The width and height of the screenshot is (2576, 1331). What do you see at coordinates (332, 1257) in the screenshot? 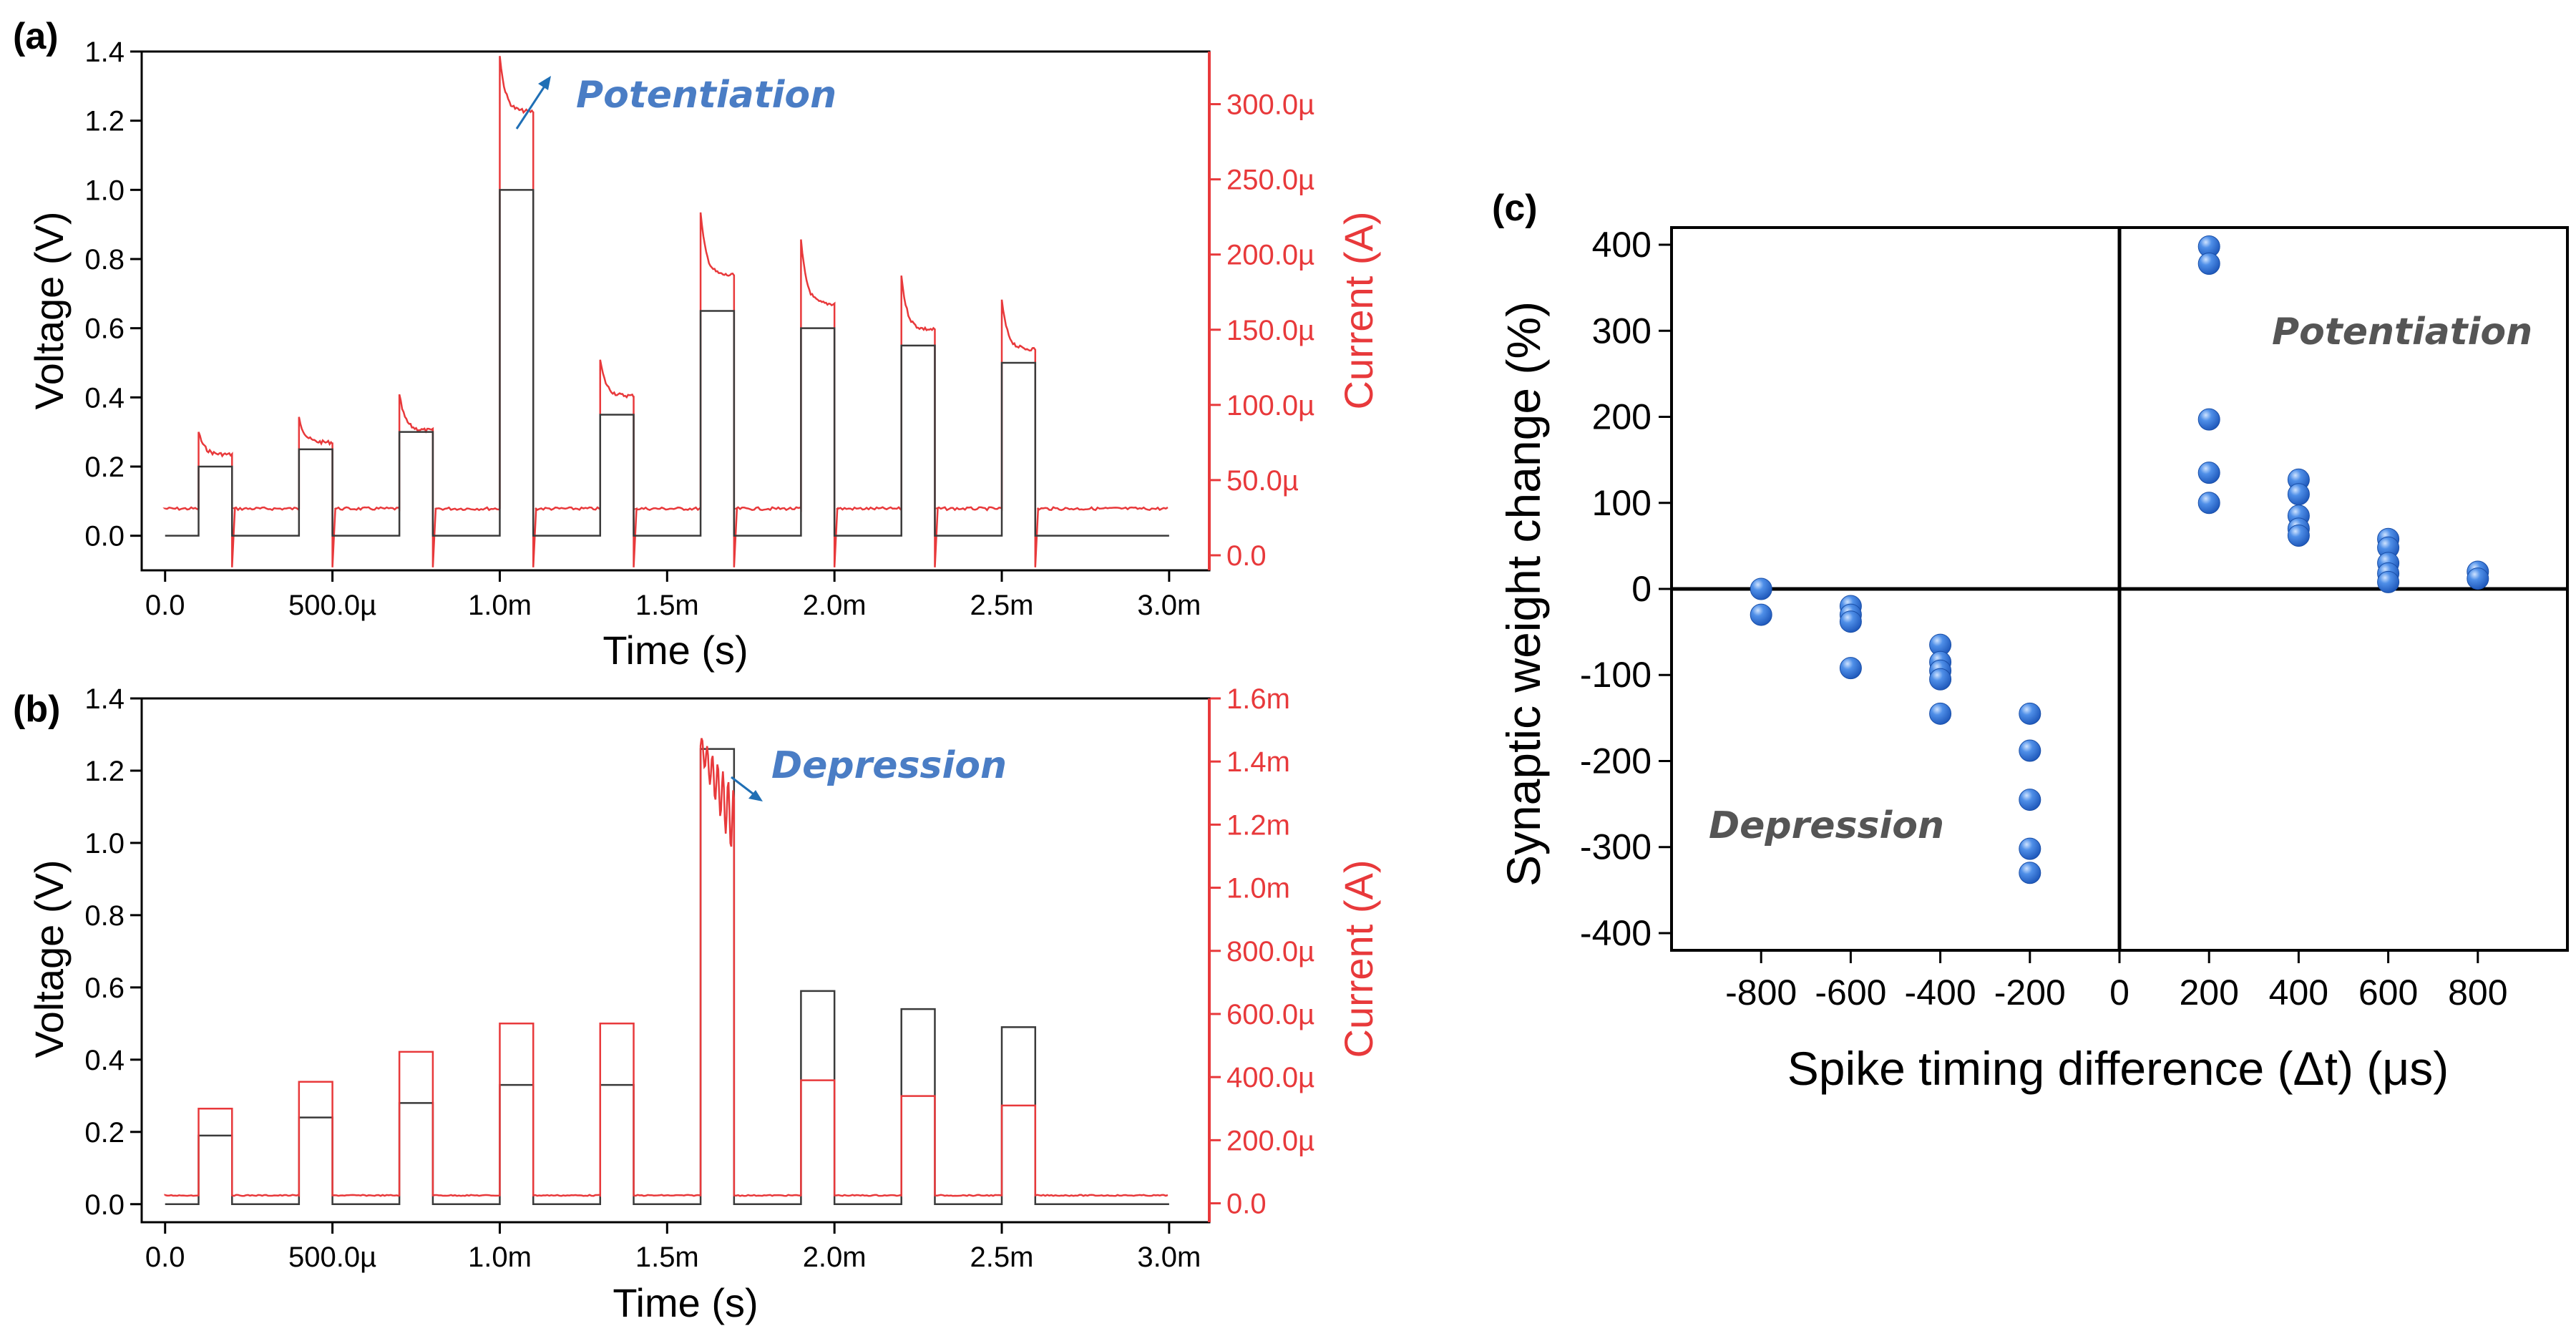
I see `panel-b-x-tick-label: 500.0µ` at bounding box center [332, 1257].